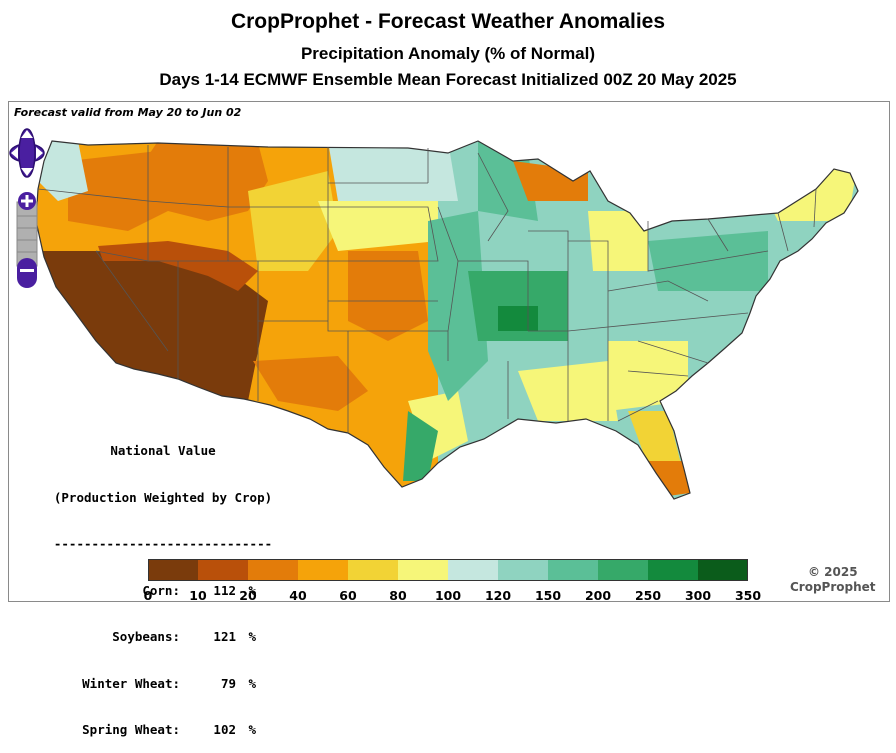 The height and width of the screenshot is (753, 896). Describe the element at coordinates (448, 595) in the screenshot. I see `legend-tick-label: 100` at that location.